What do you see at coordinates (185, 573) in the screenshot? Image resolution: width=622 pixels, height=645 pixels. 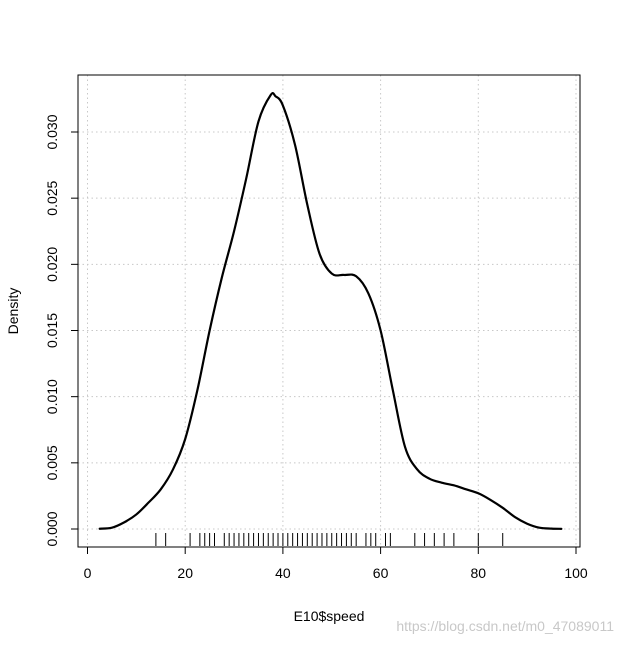 I see `x-tick-label: 20` at bounding box center [185, 573].